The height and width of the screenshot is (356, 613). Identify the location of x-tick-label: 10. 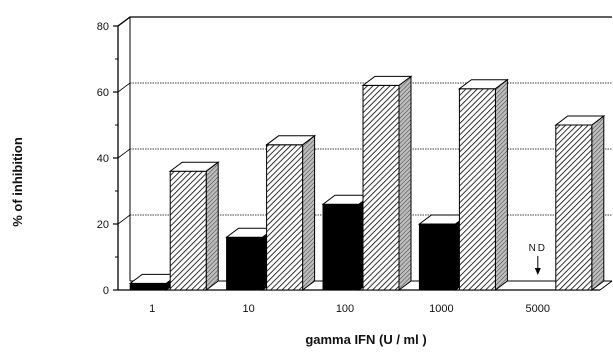
(248, 309).